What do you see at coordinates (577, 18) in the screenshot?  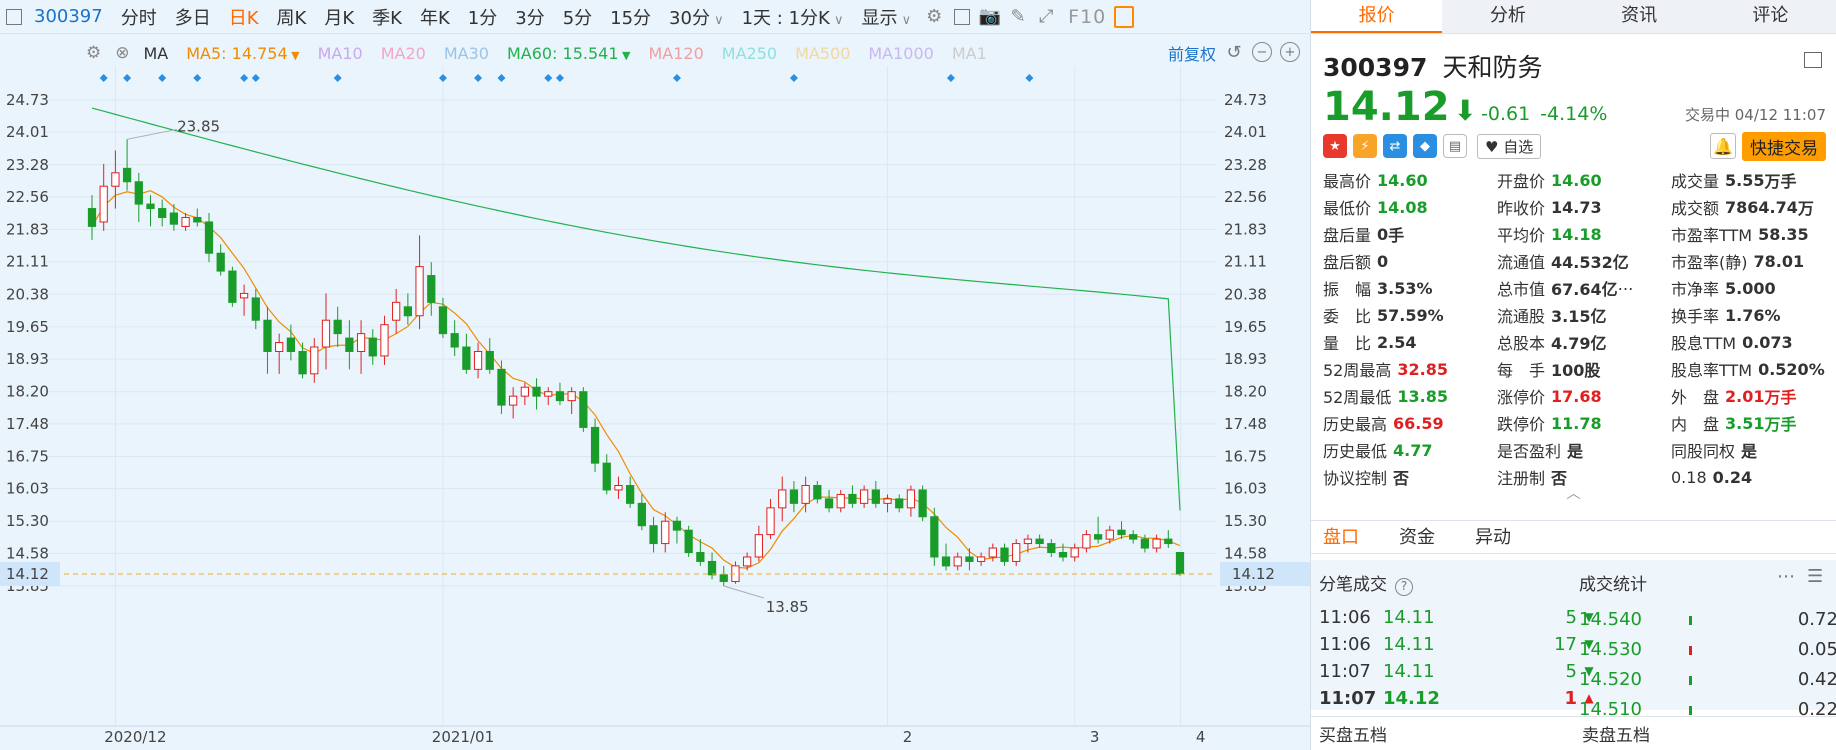 I see `period-tab: 5分` at bounding box center [577, 18].